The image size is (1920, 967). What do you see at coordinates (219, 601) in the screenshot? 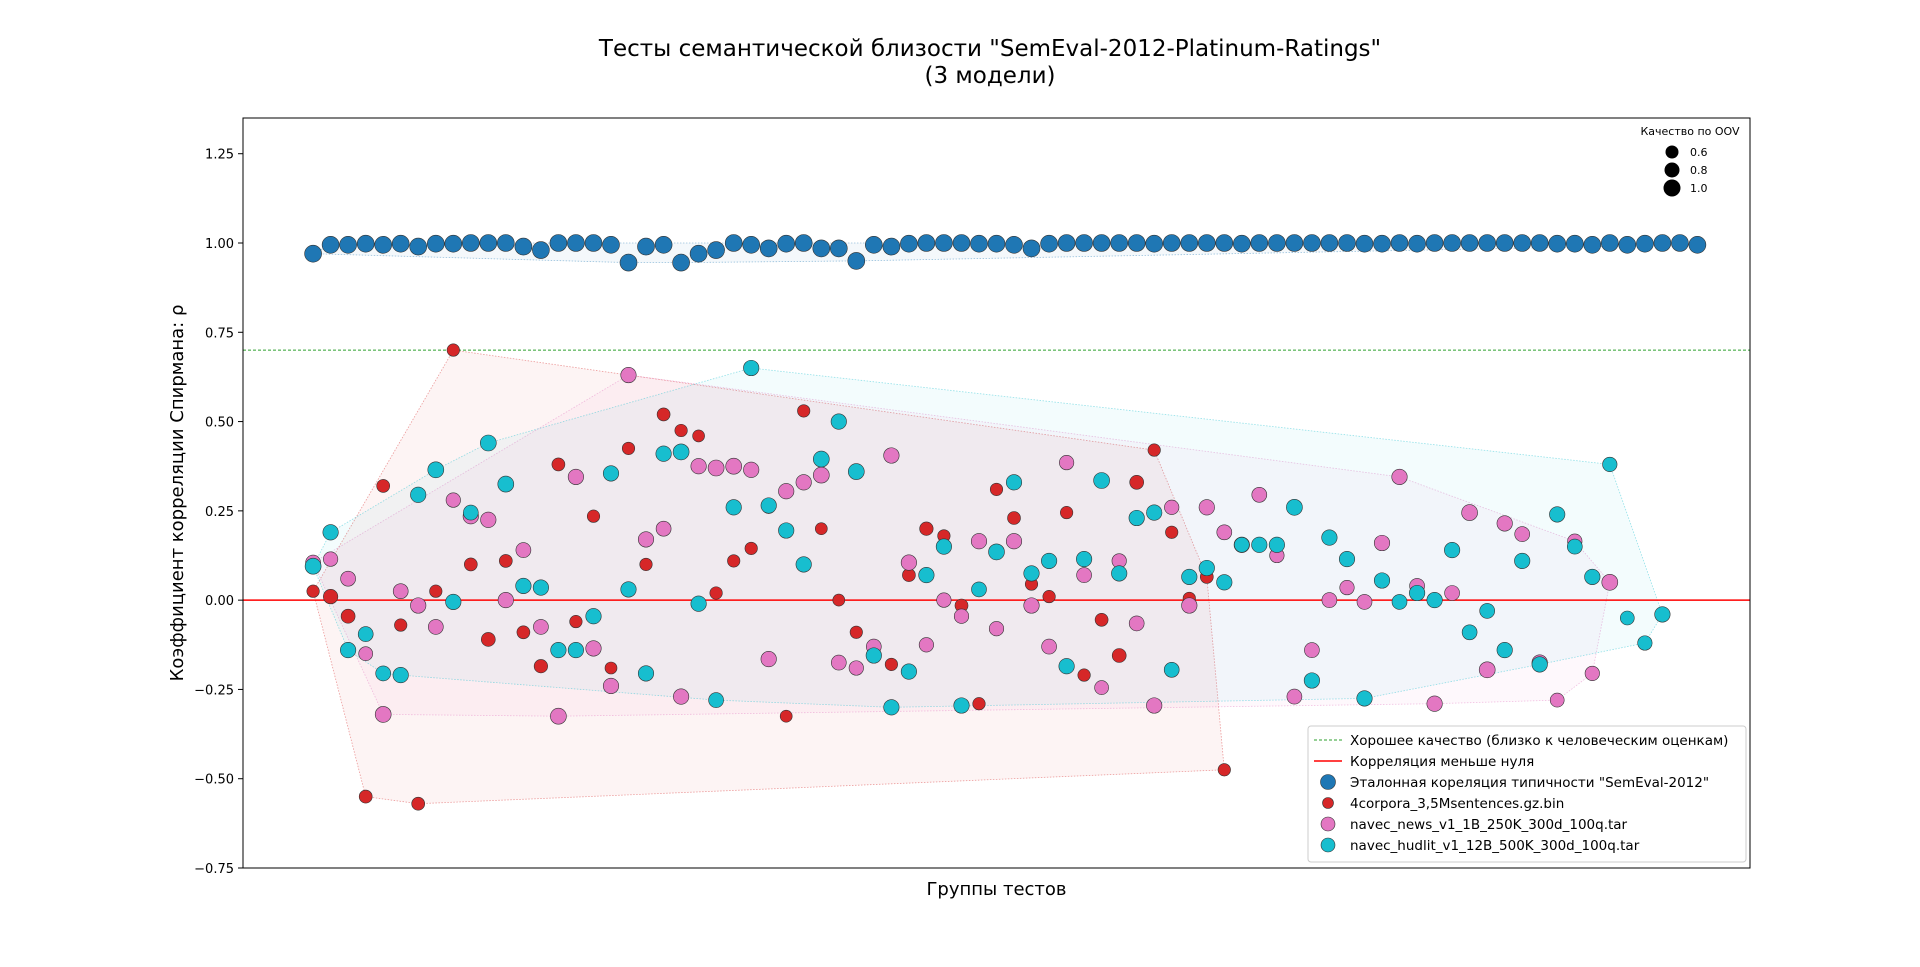
I see `y-tick-label: 0.00` at bounding box center [219, 601].